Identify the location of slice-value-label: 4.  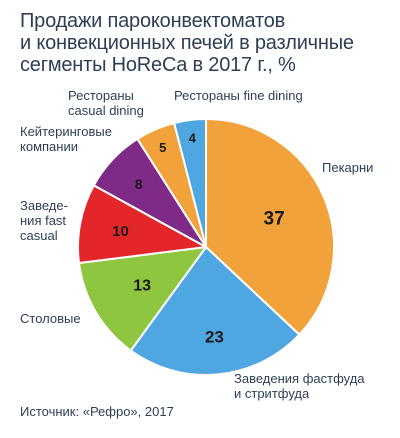
(193, 138).